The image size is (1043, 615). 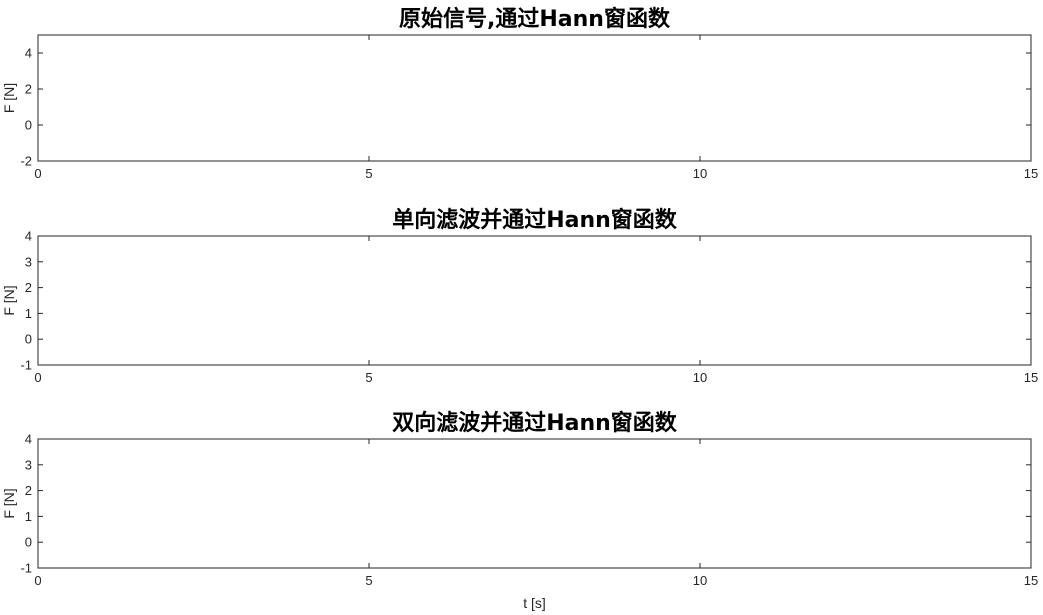 What do you see at coordinates (535, 220) in the screenshot?
I see `chart-title: 单向滤波并通过Hann窗函数` at bounding box center [535, 220].